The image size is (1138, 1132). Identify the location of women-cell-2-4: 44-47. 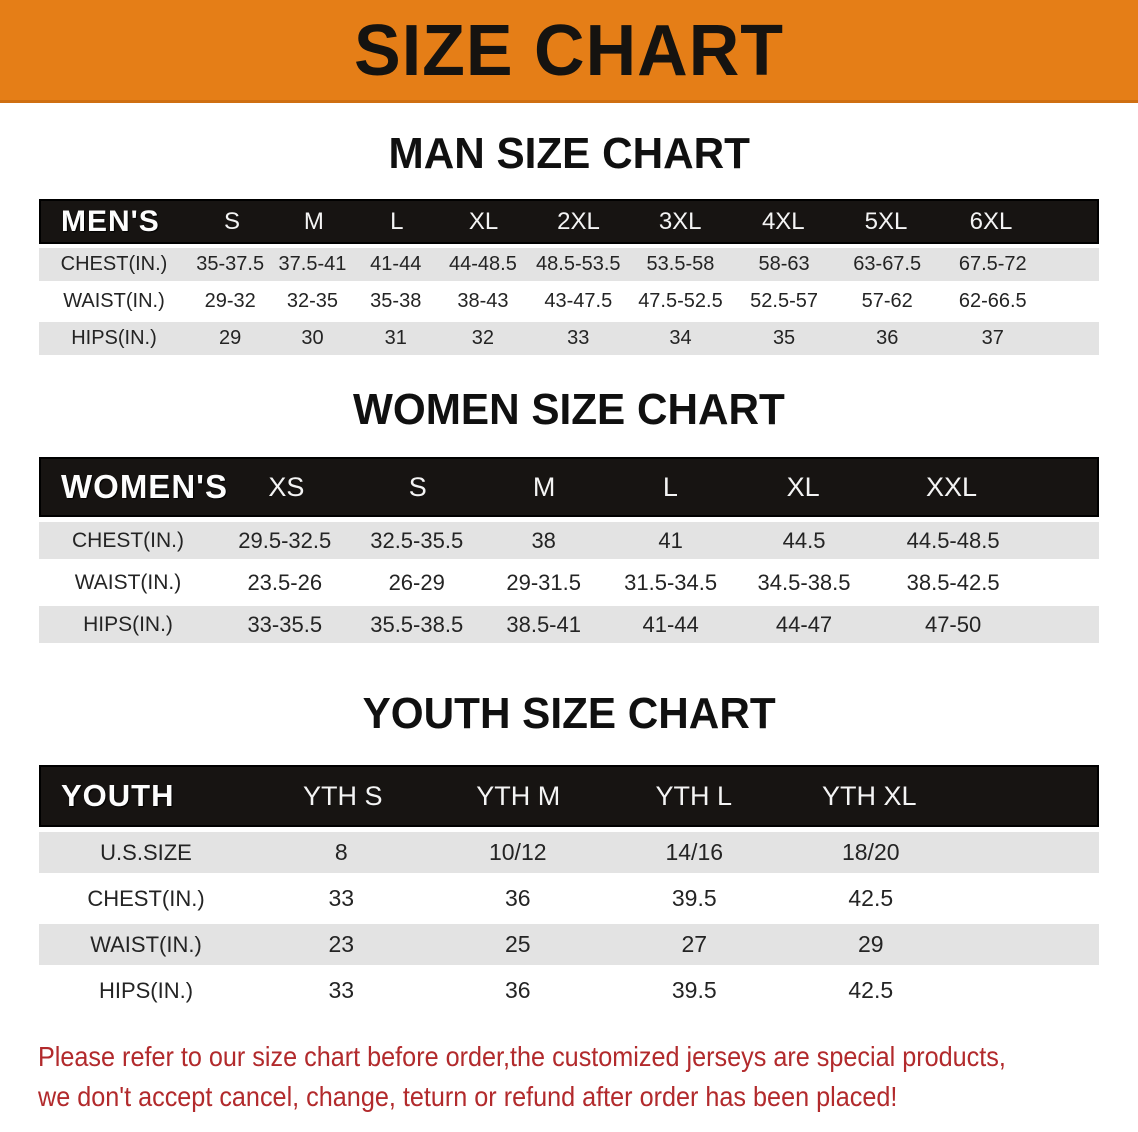
(804, 624).